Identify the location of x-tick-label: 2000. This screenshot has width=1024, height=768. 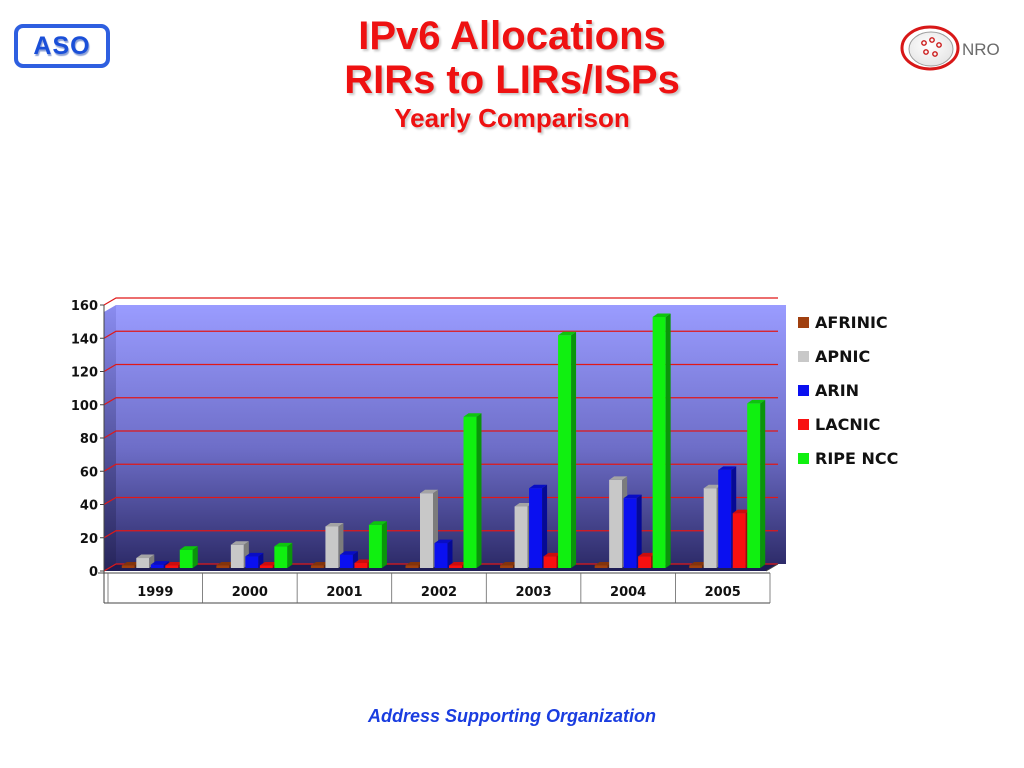
(250, 592).